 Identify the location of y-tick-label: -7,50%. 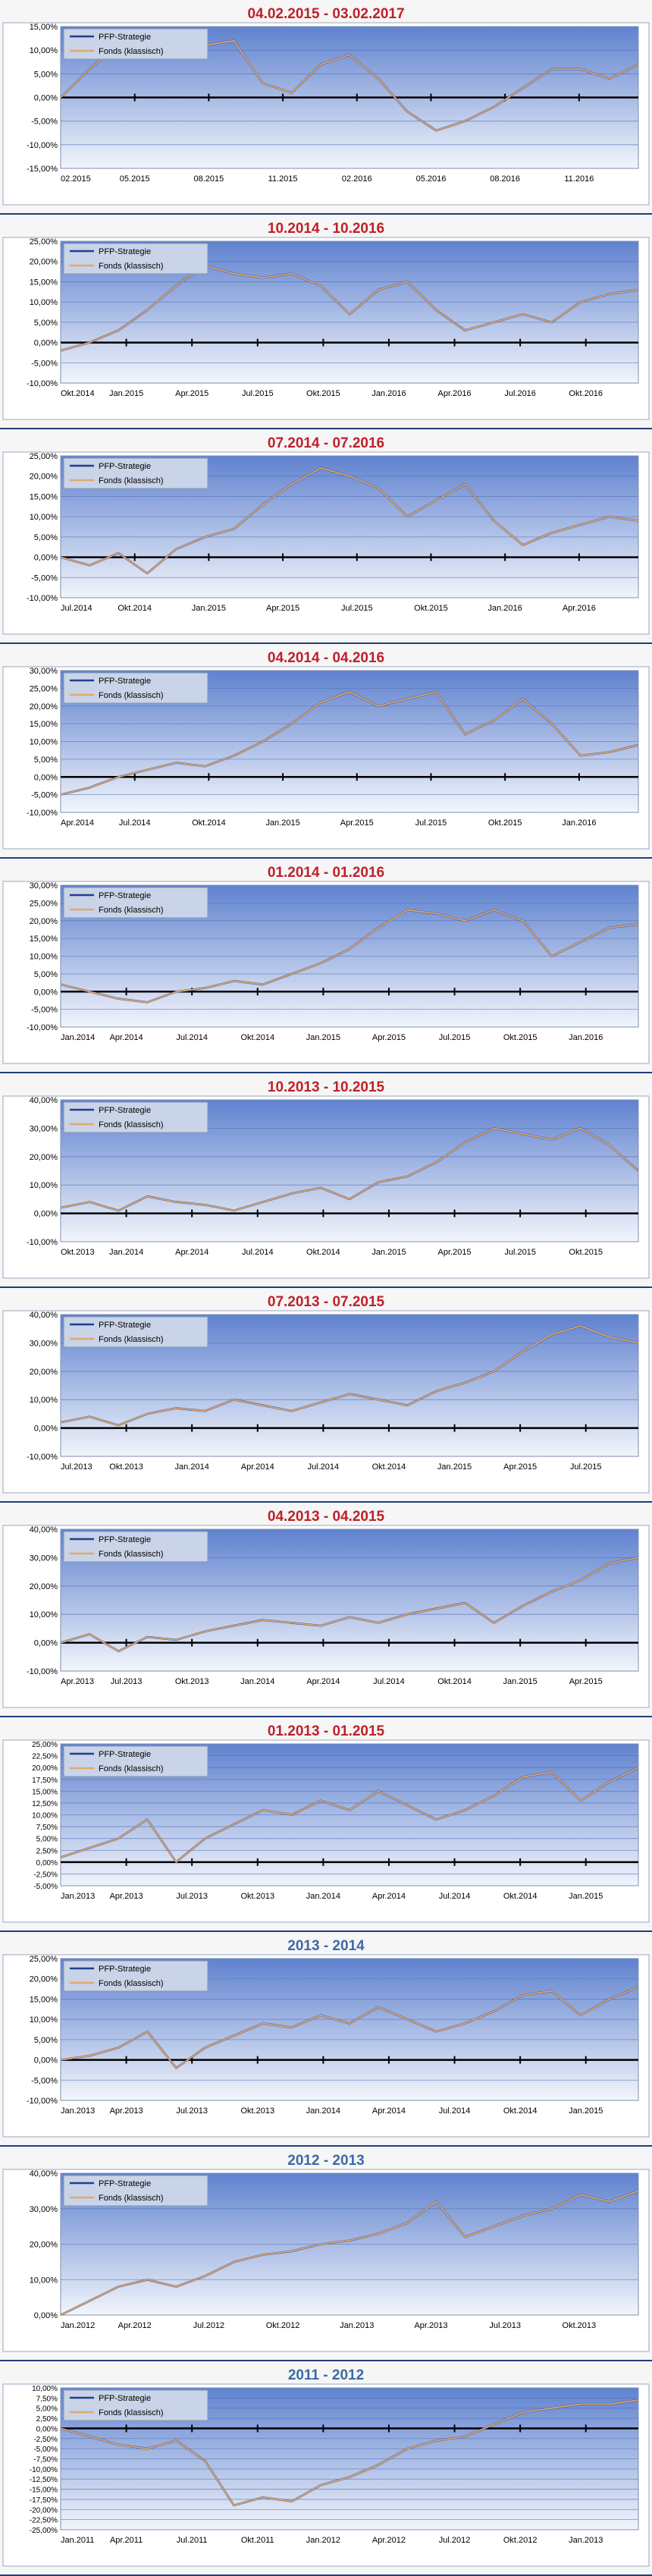
(45, 2460).